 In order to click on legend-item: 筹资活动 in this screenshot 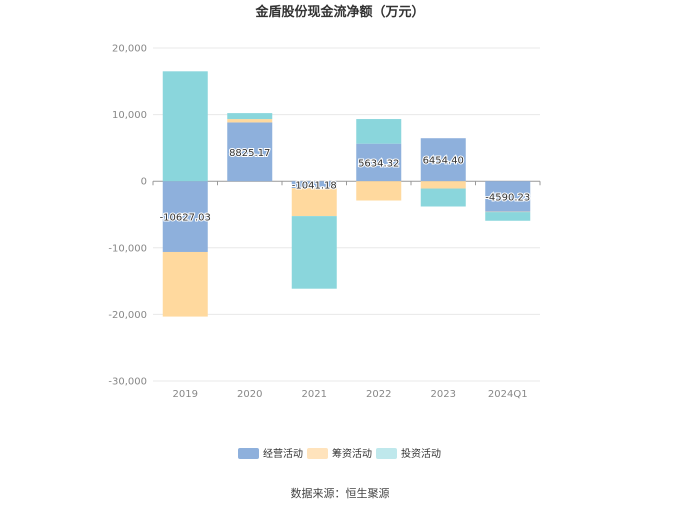, I will do `click(339, 453)`.